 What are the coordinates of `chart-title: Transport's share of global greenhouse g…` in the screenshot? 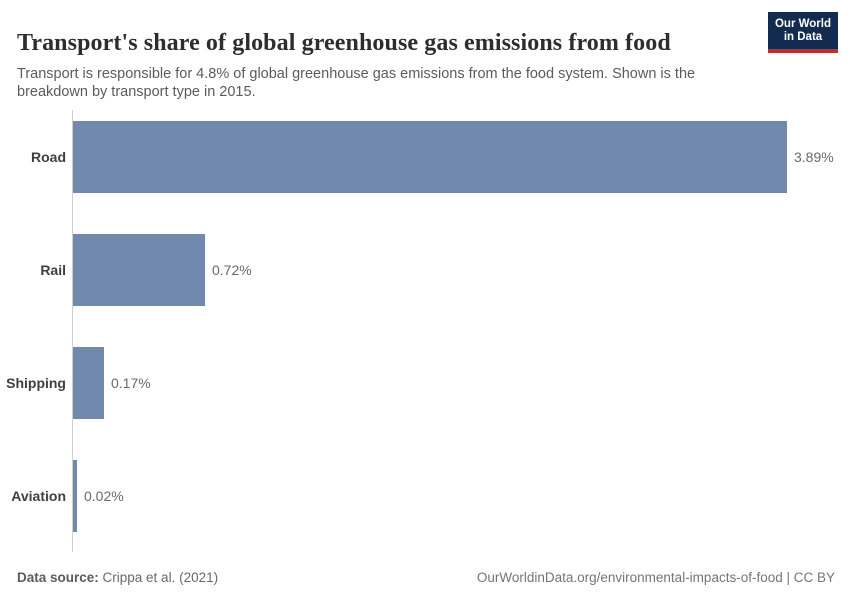 It's located at (344, 43).